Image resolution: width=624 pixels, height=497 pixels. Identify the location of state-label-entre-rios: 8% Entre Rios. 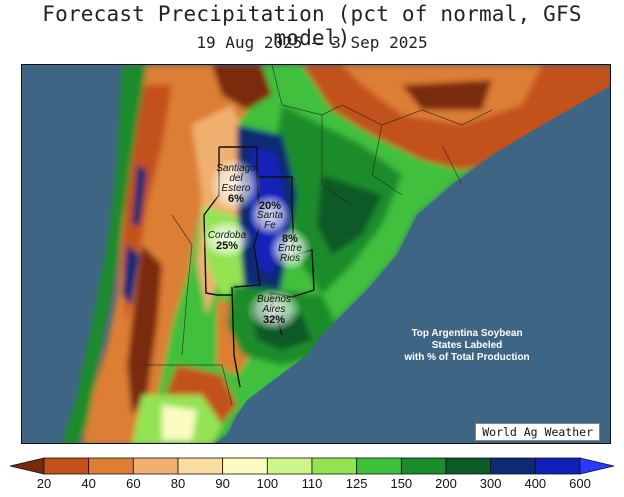
(290, 249).